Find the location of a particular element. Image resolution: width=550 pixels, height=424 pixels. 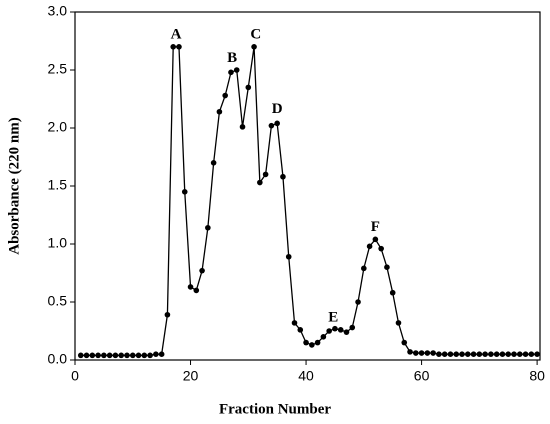

peak-label: B is located at coordinates (232, 58).